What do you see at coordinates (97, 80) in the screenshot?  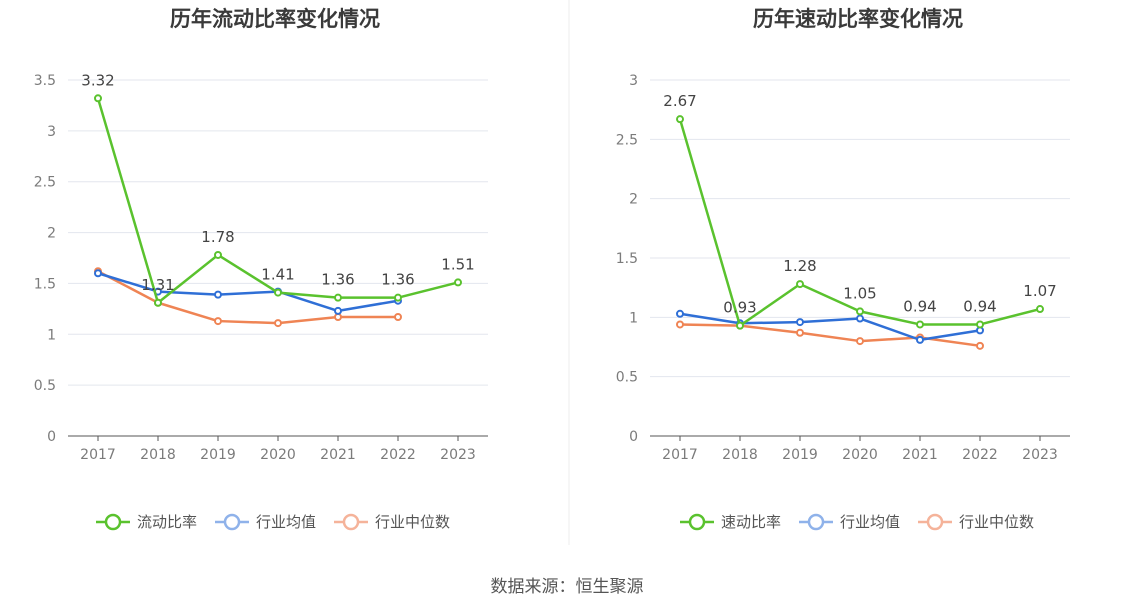 I see `data-label: 3.32` at bounding box center [97, 80].